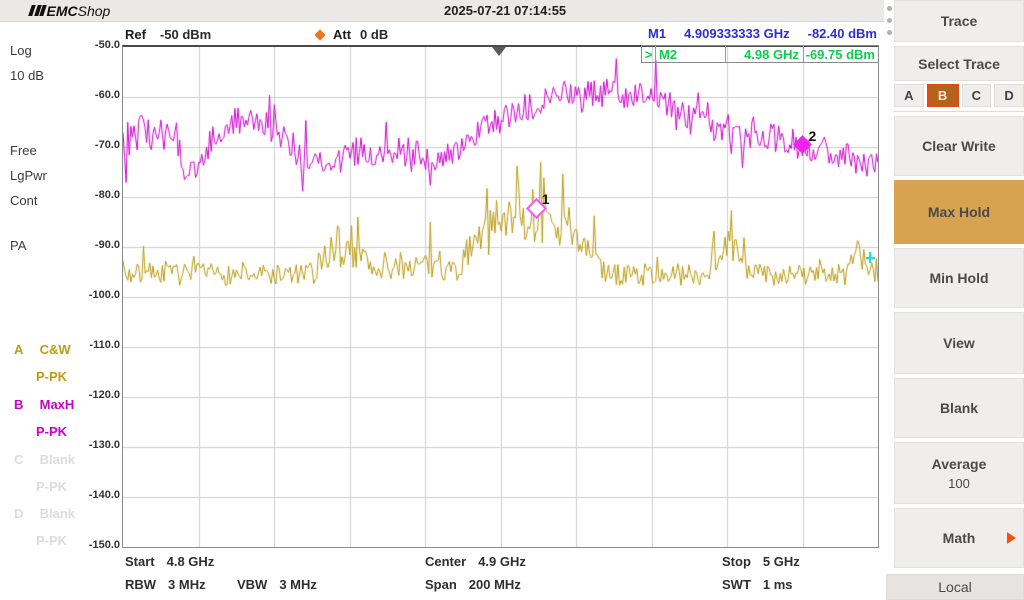 The width and height of the screenshot is (1024, 600). I want to click on trace-a-detector: P-PK, so click(52, 376).